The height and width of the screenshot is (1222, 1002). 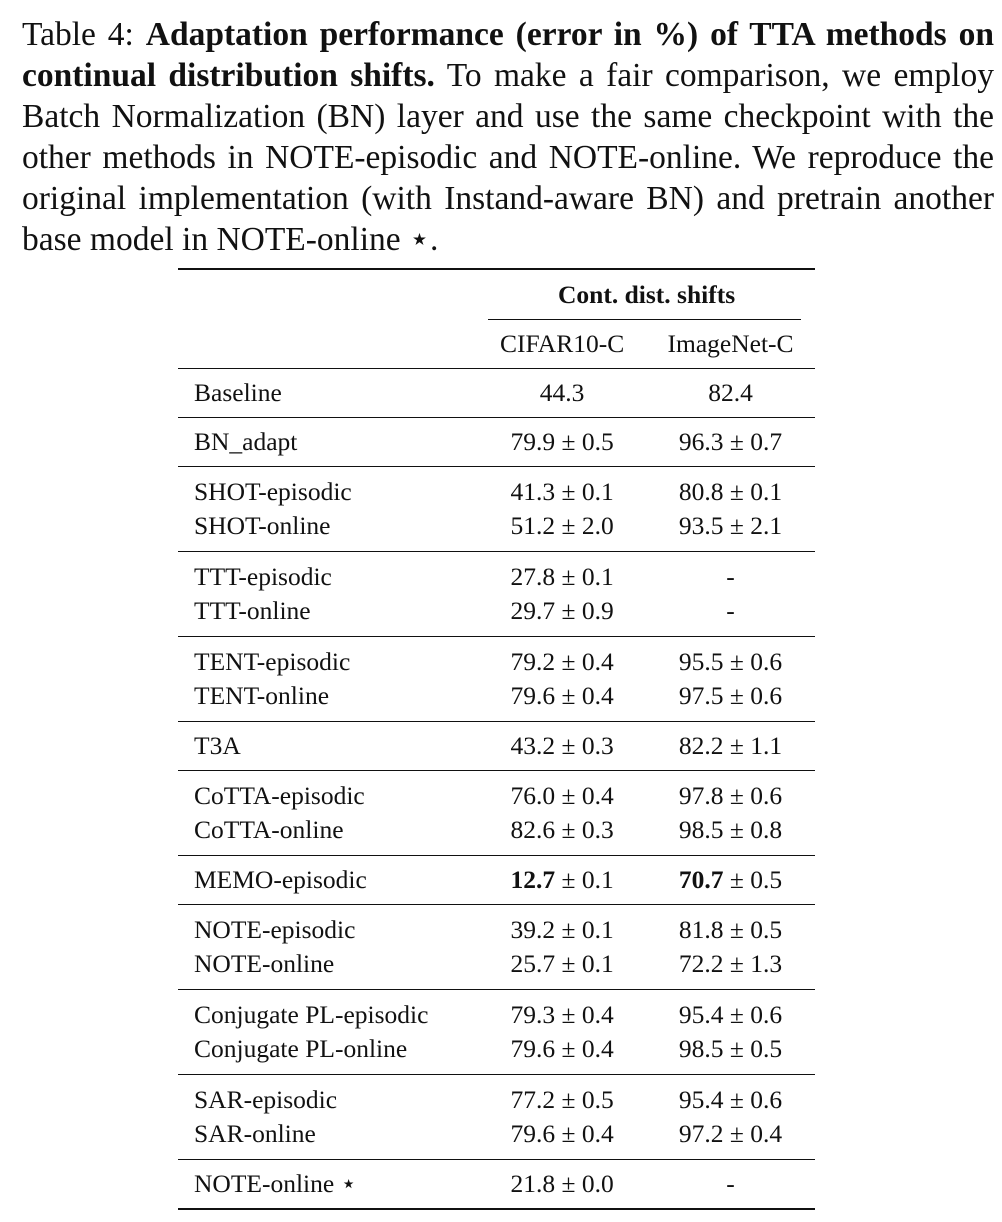 What do you see at coordinates (562, 610) in the screenshot?
I see `cifar10c-value-cell: 29.7 ± 0.9` at bounding box center [562, 610].